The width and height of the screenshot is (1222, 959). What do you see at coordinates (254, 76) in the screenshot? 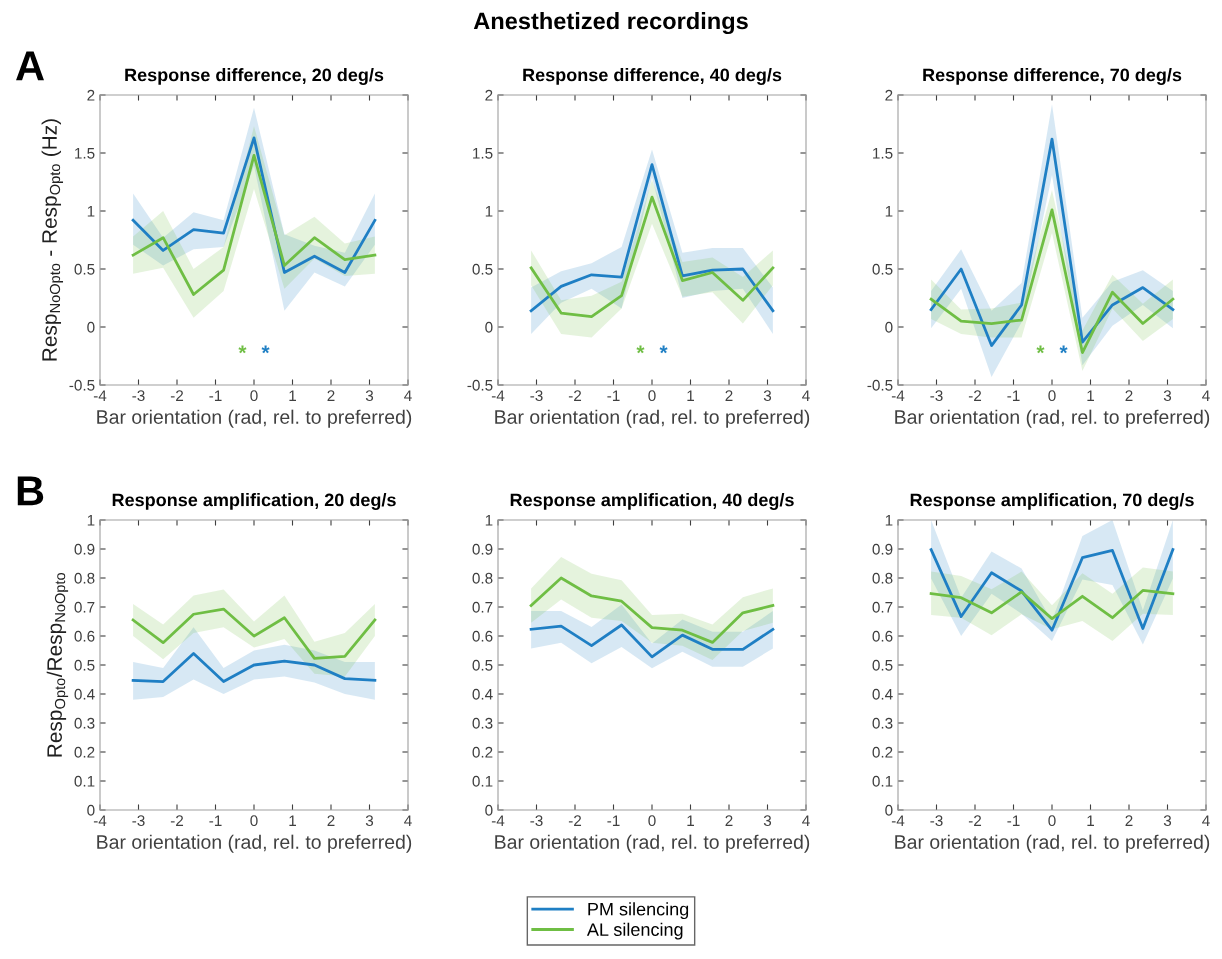
I see `chart-title: Response difference, 20 deg/s` at bounding box center [254, 76].